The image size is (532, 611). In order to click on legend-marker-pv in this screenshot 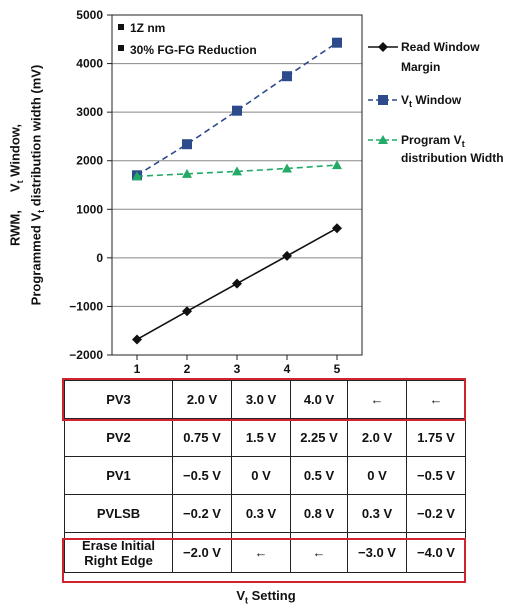, I will do `click(383, 139)`.